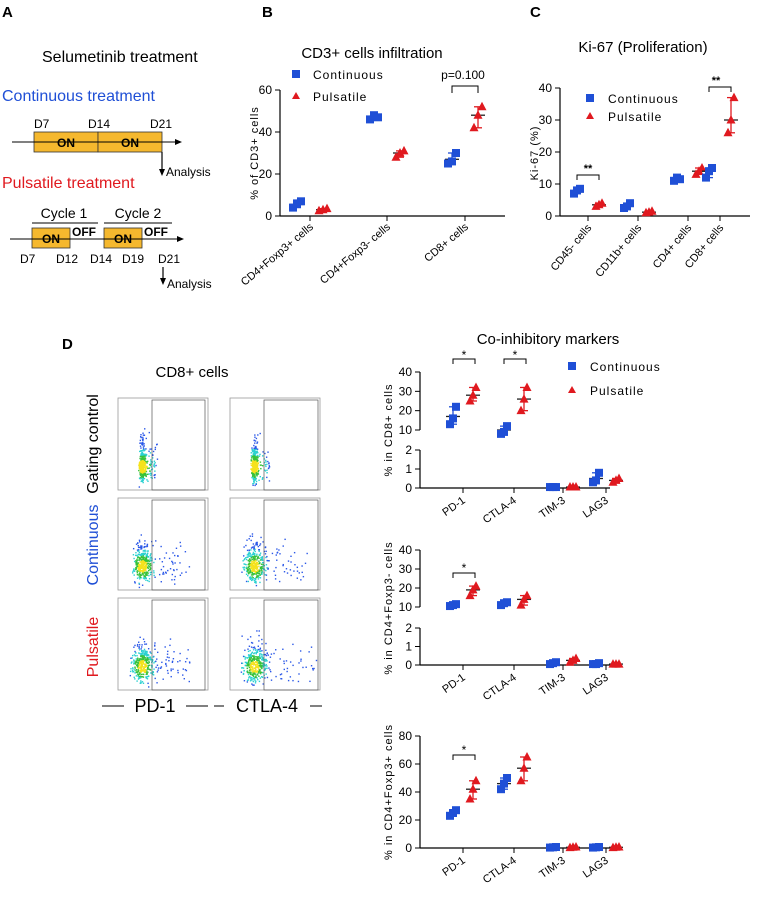  I want to click on d1-ytick-label: 2, so click(408, 450).